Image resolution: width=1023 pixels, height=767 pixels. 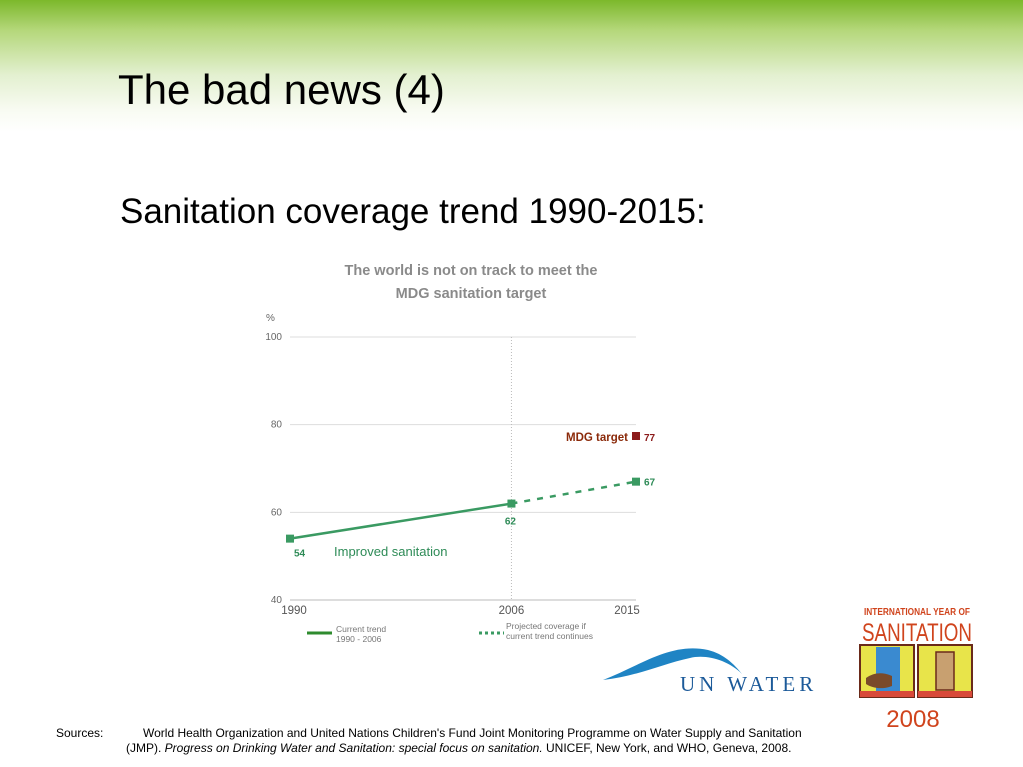 What do you see at coordinates (945, 671) in the screenshot?
I see `iys-latrine-icon` at bounding box center [945, 671].